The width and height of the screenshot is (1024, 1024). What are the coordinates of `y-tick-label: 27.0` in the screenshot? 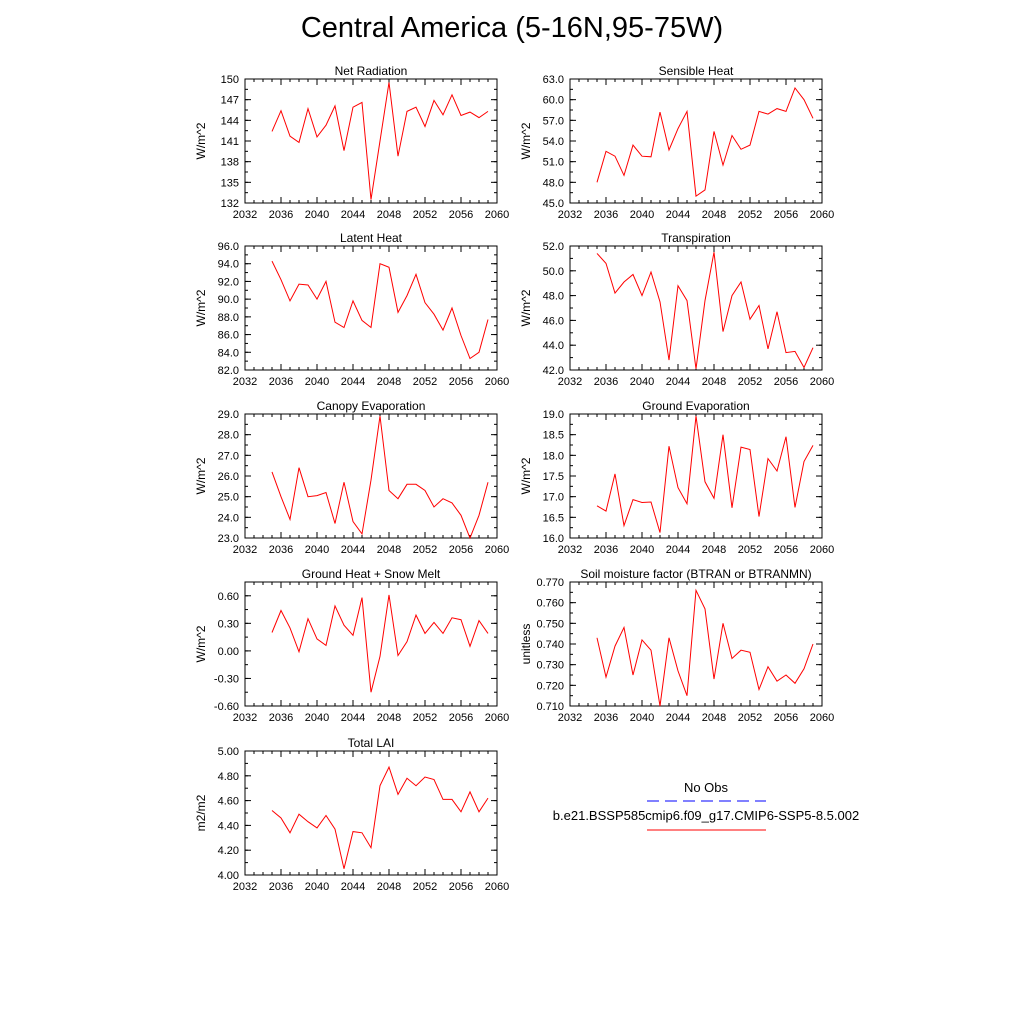 It's located at (228, 456).